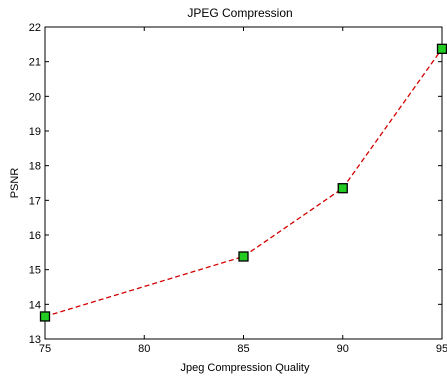 This screenshot has height=379, width=447. Describe the element at coordinates (35, 271) in the screenshot. I see `y-tick-label: 15` at that location.